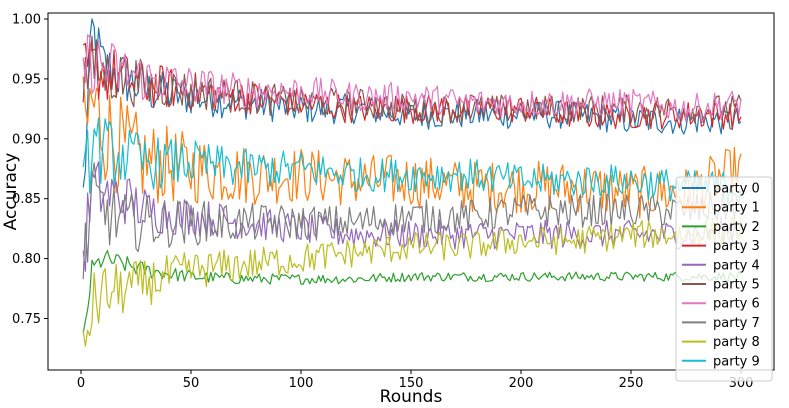  Describe the element at coordinates (26, 259) in the screenshot. I see `y-tick-label: 0.80` at that location.